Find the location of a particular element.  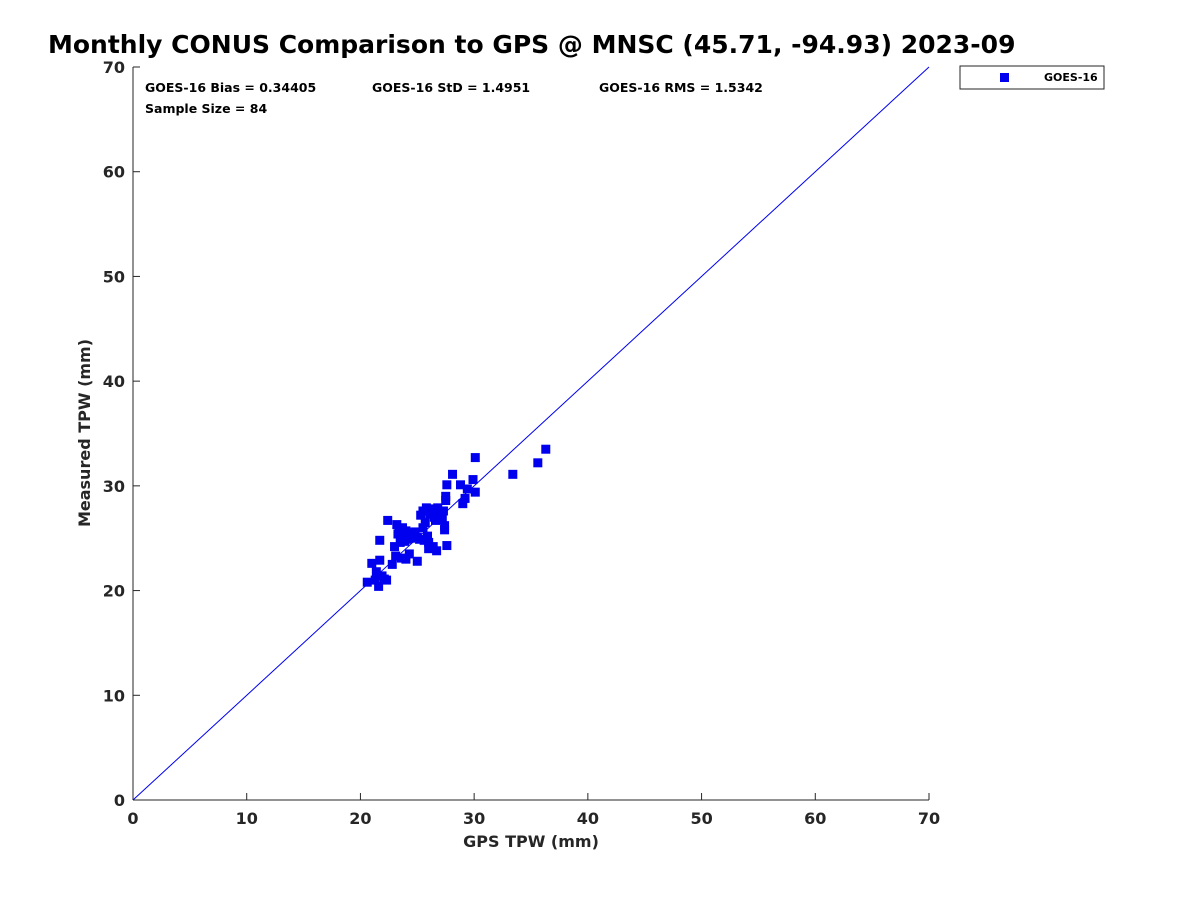

y-ticks: 0 10 20 30 40 50 60 70 is located at coordinates (121, 434).